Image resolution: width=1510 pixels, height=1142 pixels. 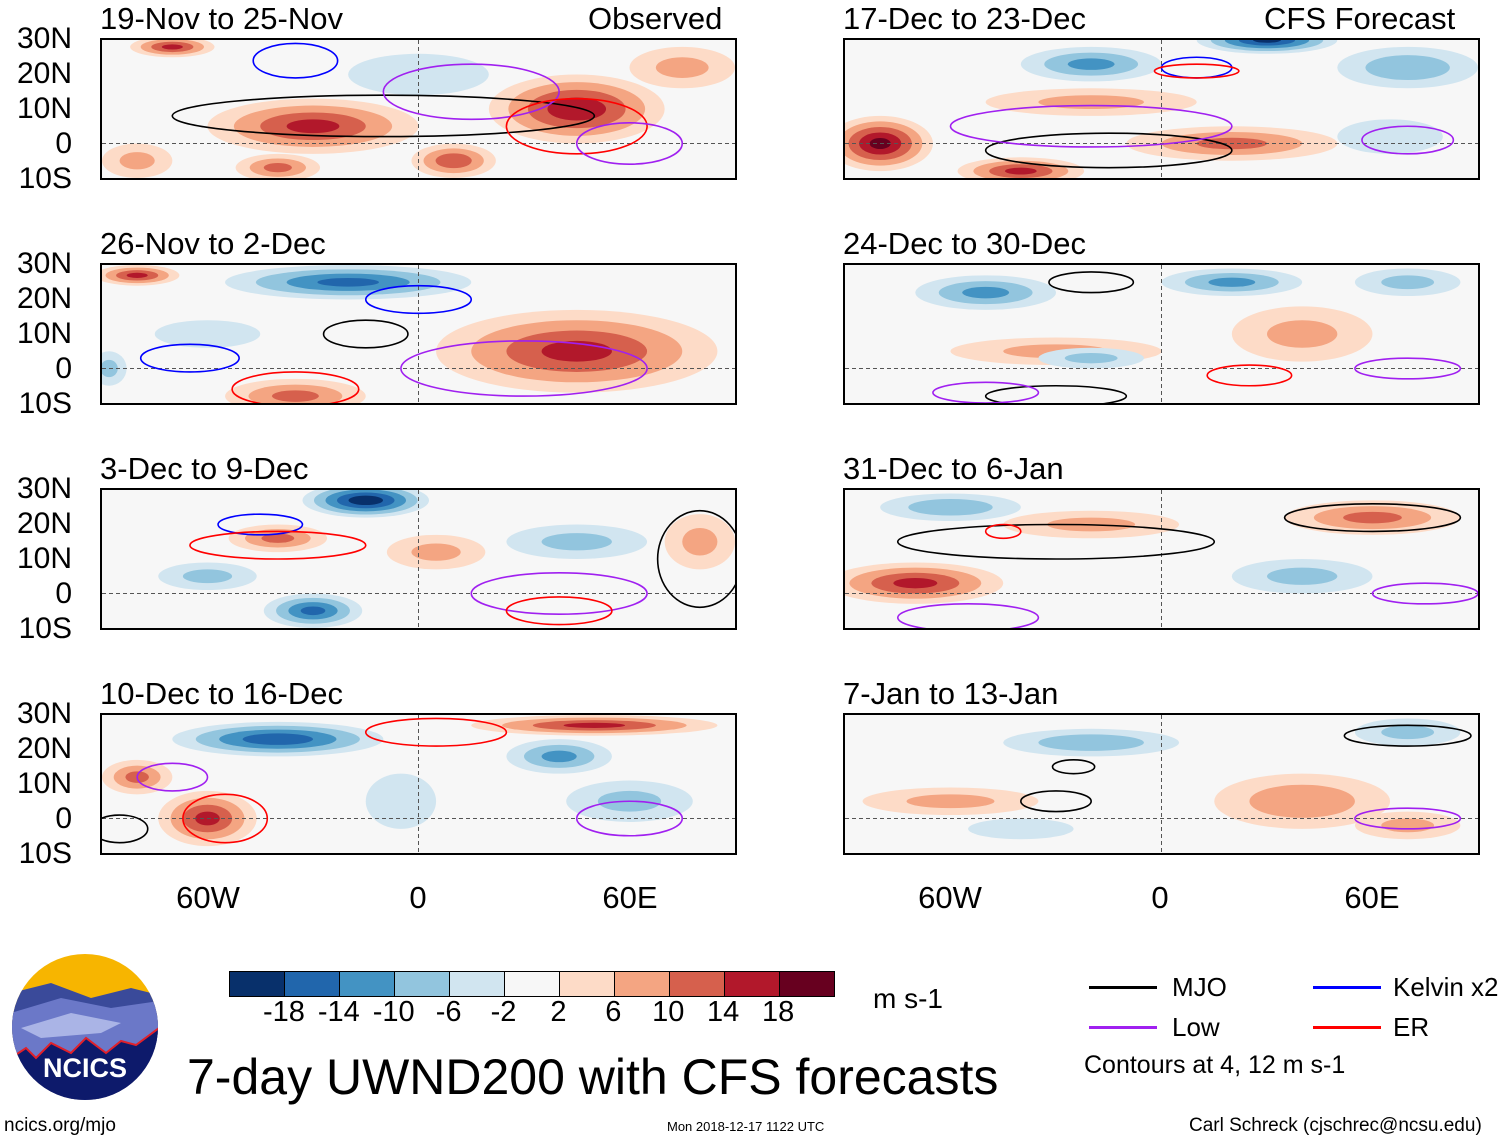 What do you see at coordinates (1199, 987) in the screenshot?
I see `legend-label-mjo: MJO` at bounding box center [1199, 987].